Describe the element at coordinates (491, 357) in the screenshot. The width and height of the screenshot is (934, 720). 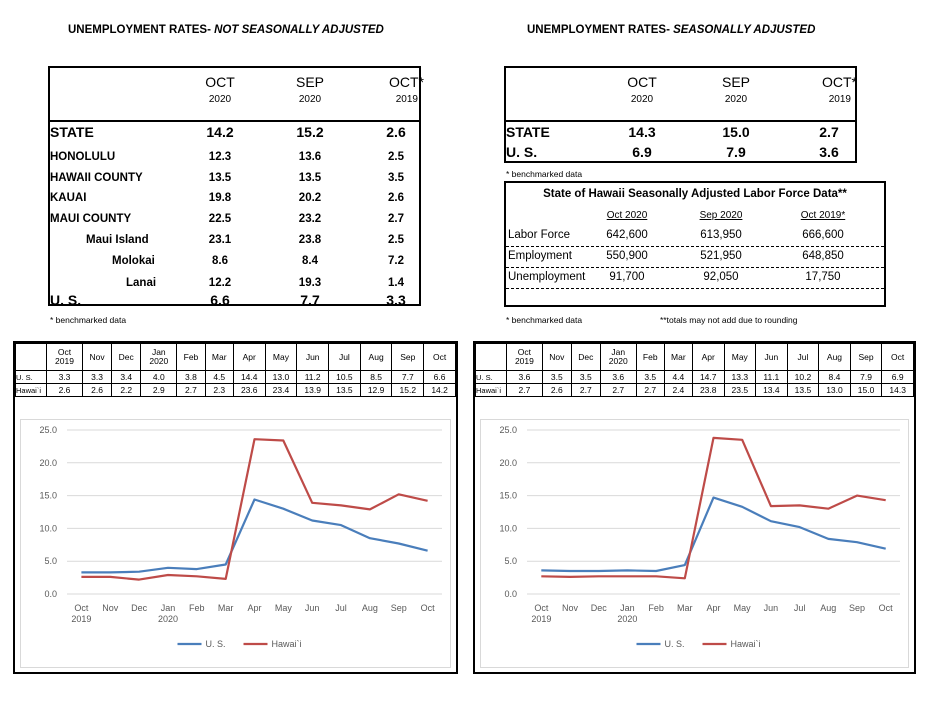
I see `sa-table-corner` at that location.